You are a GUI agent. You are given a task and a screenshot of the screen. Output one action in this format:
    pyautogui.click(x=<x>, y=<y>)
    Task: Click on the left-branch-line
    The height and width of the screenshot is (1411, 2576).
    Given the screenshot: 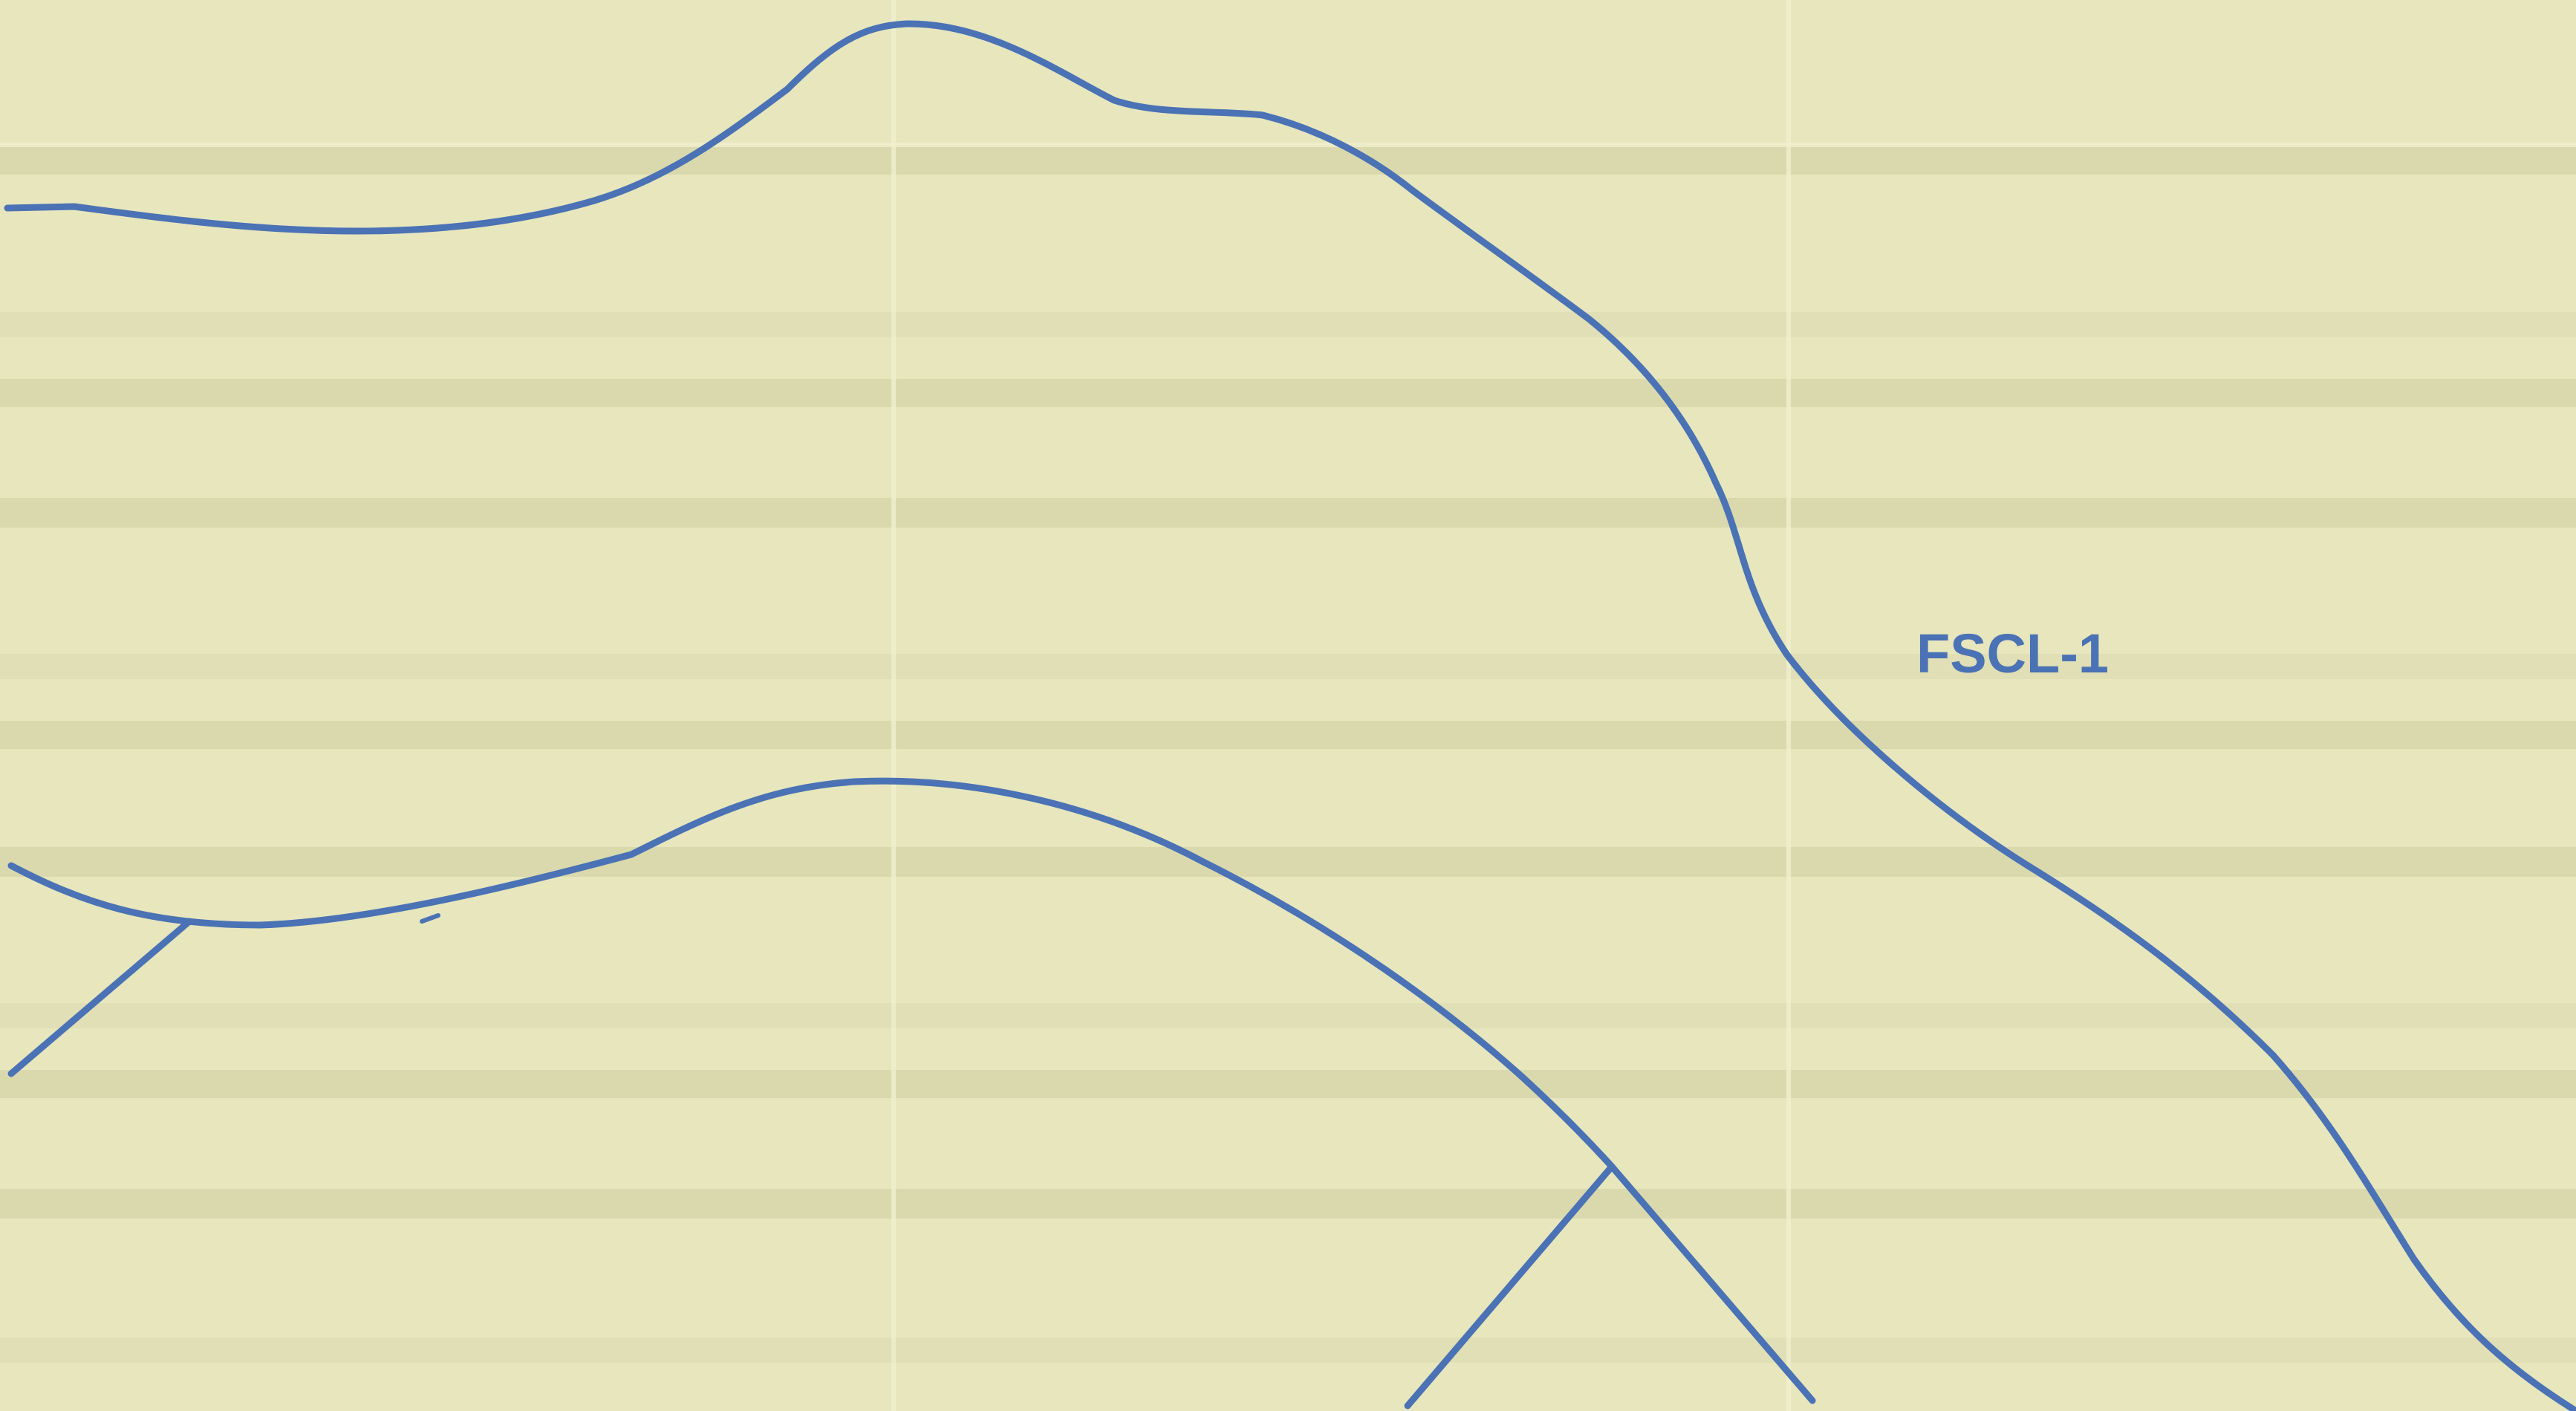 What is the action you would take?
    pyautogui.click(x=100, y=997)
    